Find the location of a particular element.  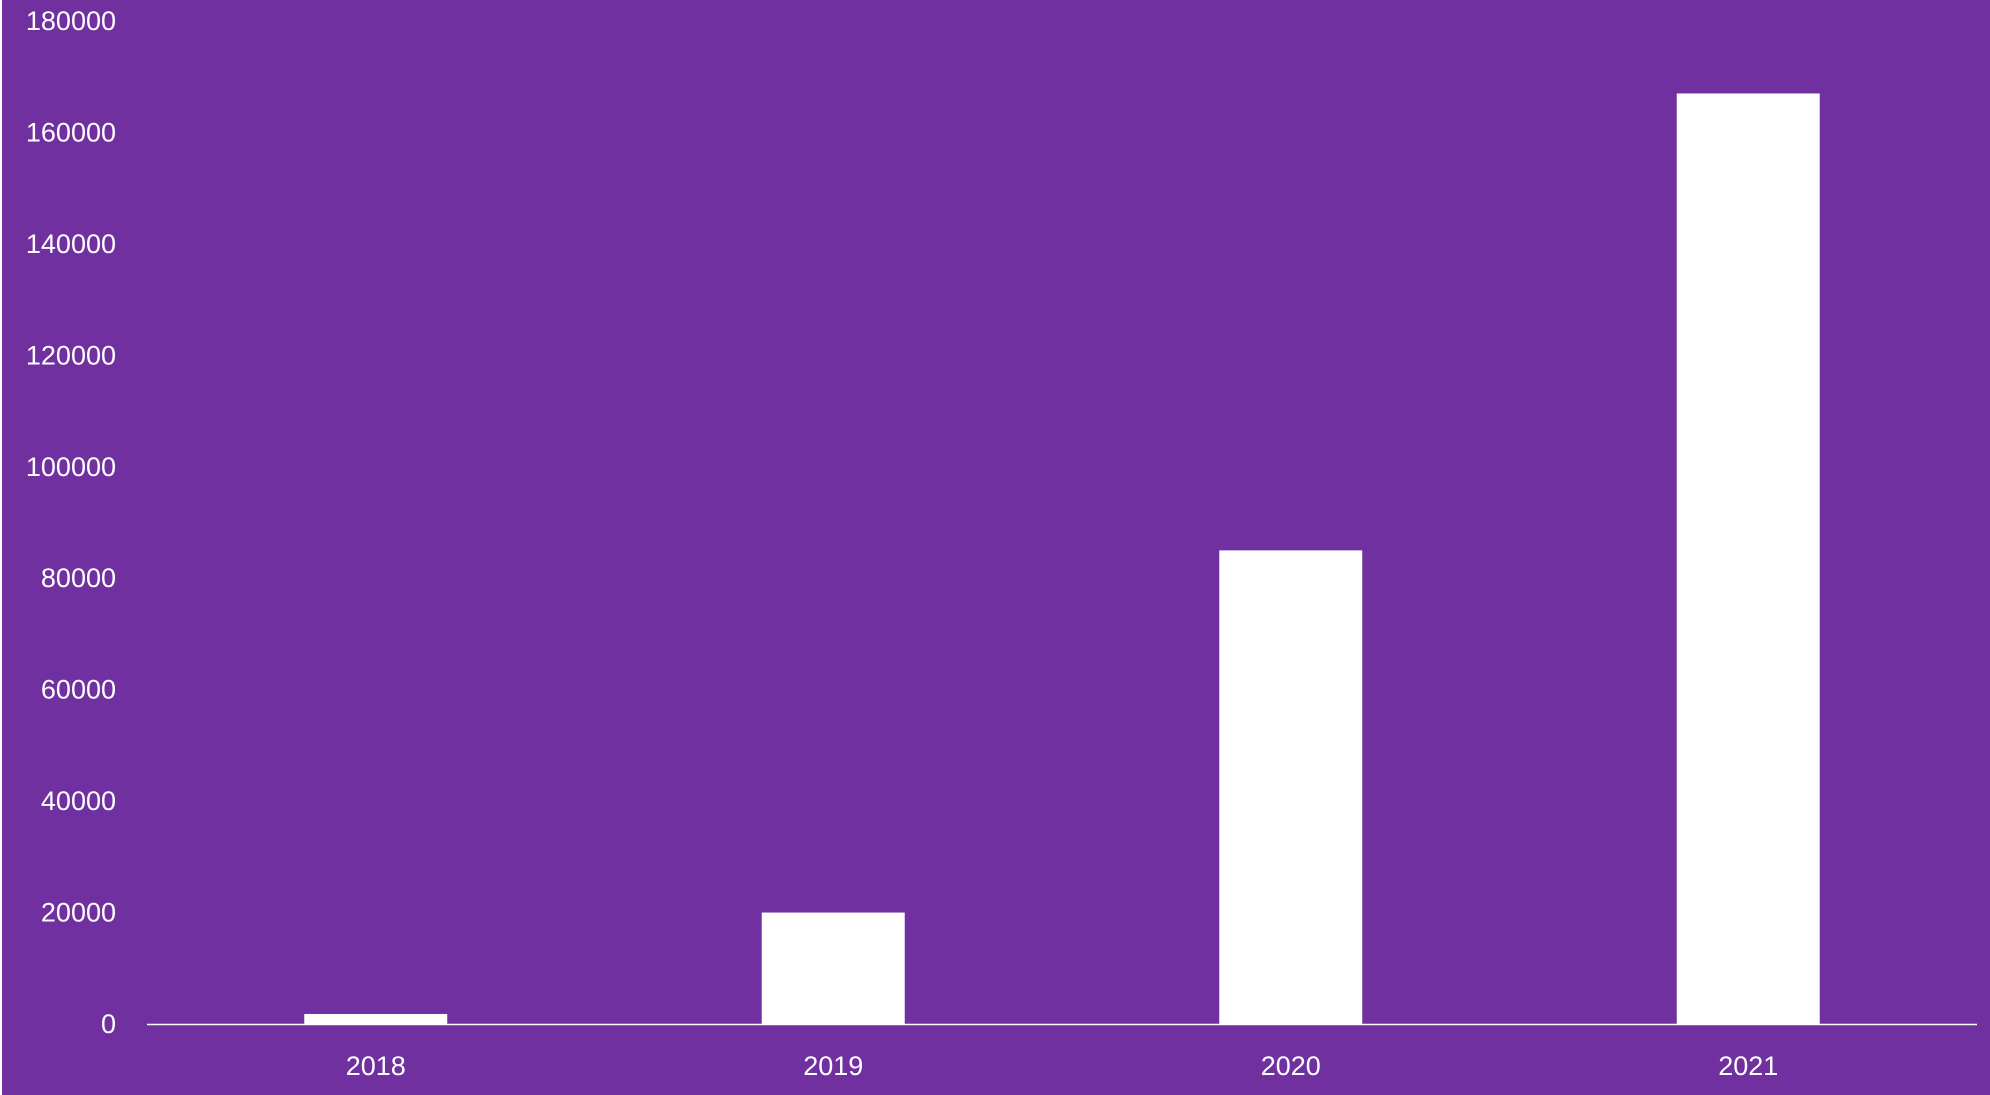

x-tick-label: 2018 is located at coordinates (376, 1066).